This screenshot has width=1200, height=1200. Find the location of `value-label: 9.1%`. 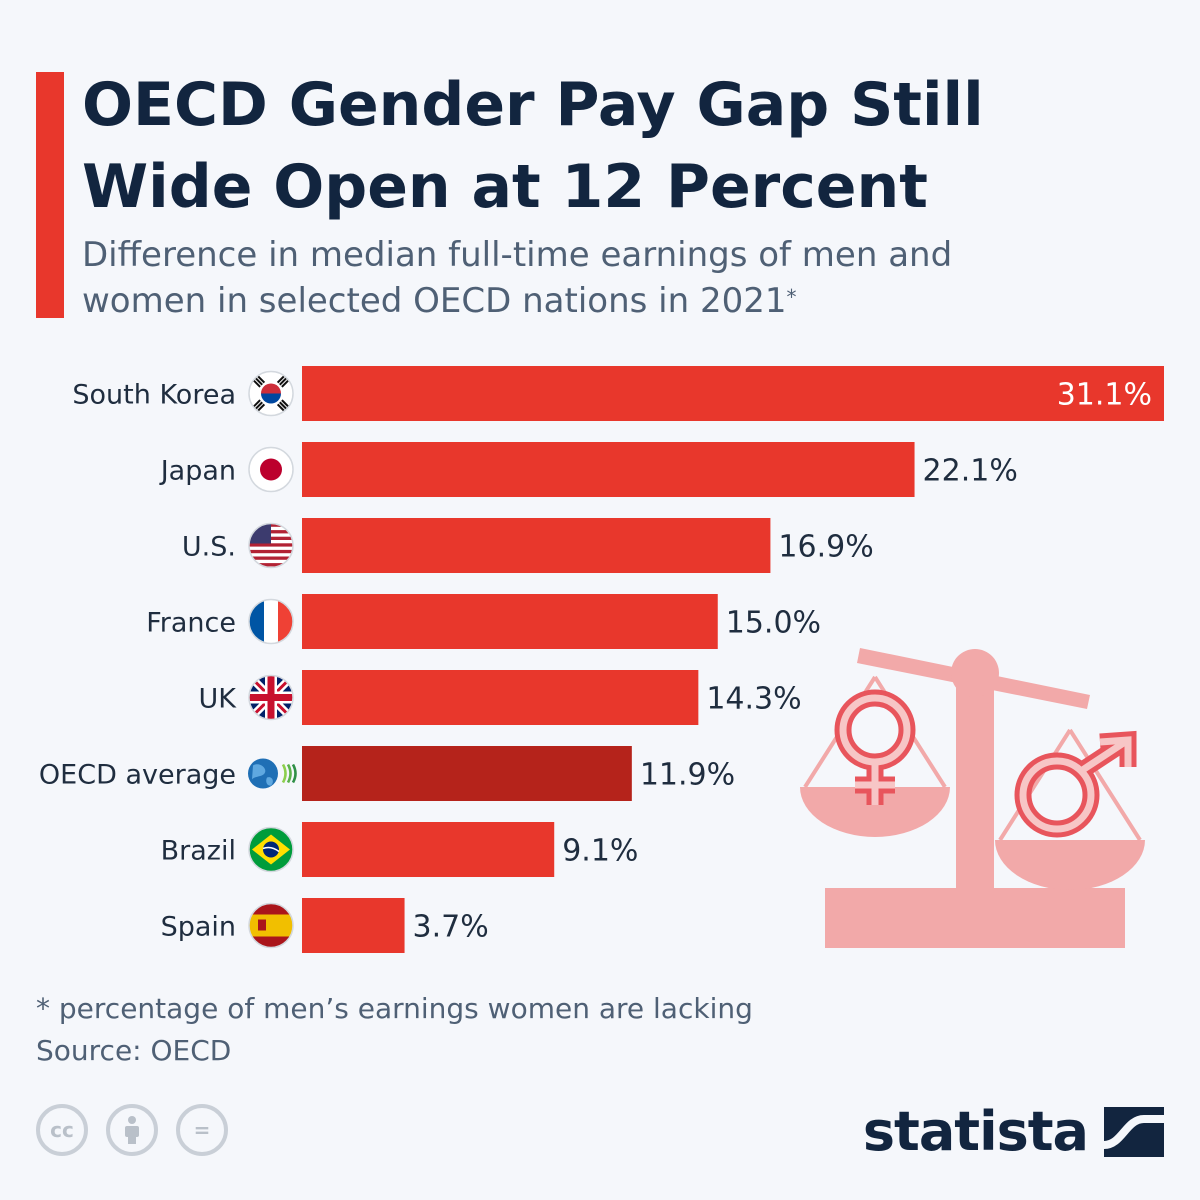

value-label: 9.1% is located at coordinates (600, 851).